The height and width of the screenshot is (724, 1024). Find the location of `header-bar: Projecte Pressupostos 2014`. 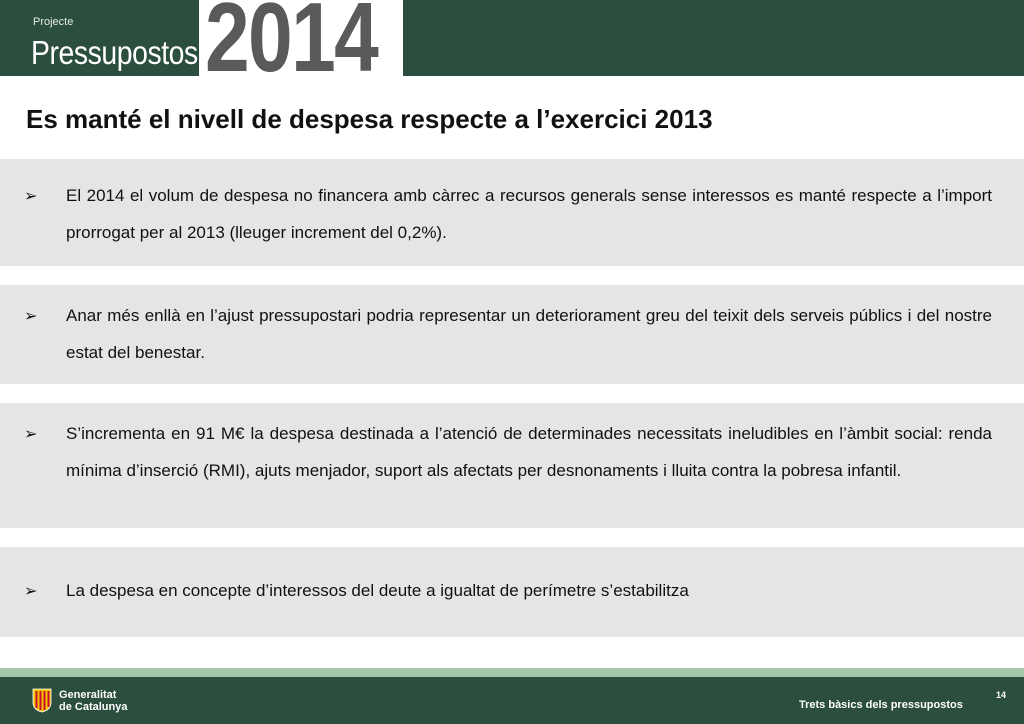

header-bar: Projecte Pressupostos 2014 is located at coordinates (512, 38).